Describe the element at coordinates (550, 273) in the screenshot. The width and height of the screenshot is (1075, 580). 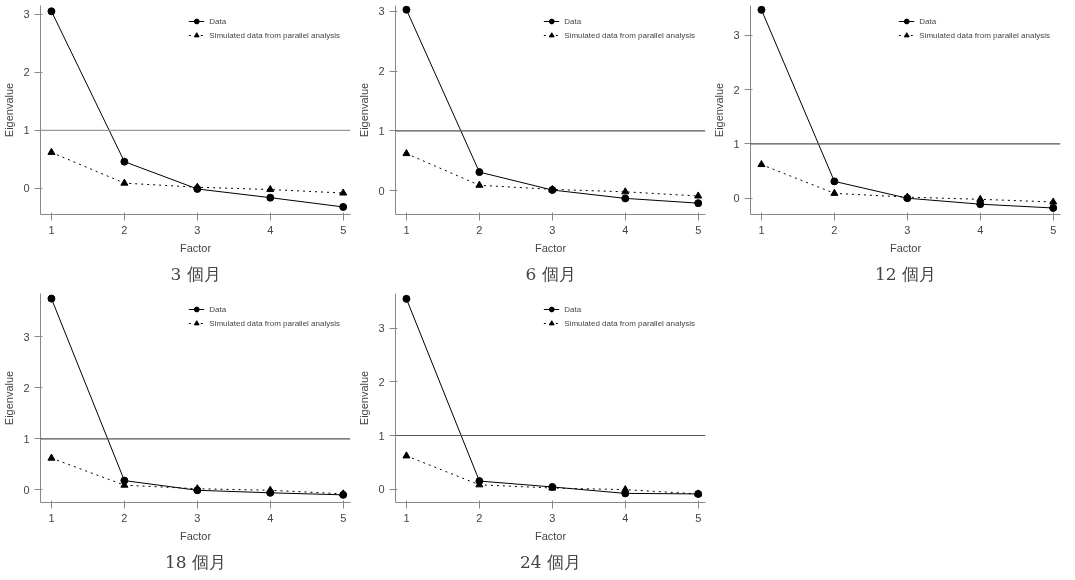
I see `text: 6 個月` at that location.